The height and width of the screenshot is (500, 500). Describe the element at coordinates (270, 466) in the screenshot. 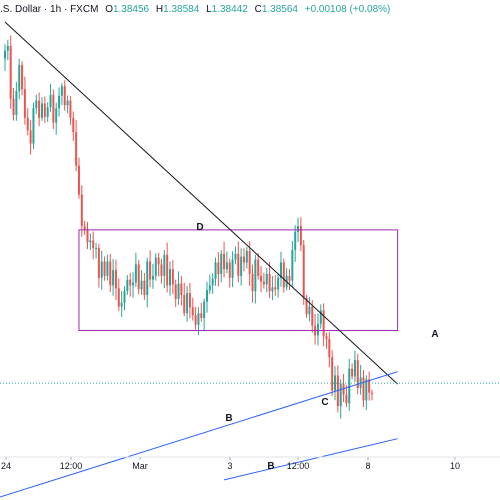

I see `label-b-lower: B` at that location.